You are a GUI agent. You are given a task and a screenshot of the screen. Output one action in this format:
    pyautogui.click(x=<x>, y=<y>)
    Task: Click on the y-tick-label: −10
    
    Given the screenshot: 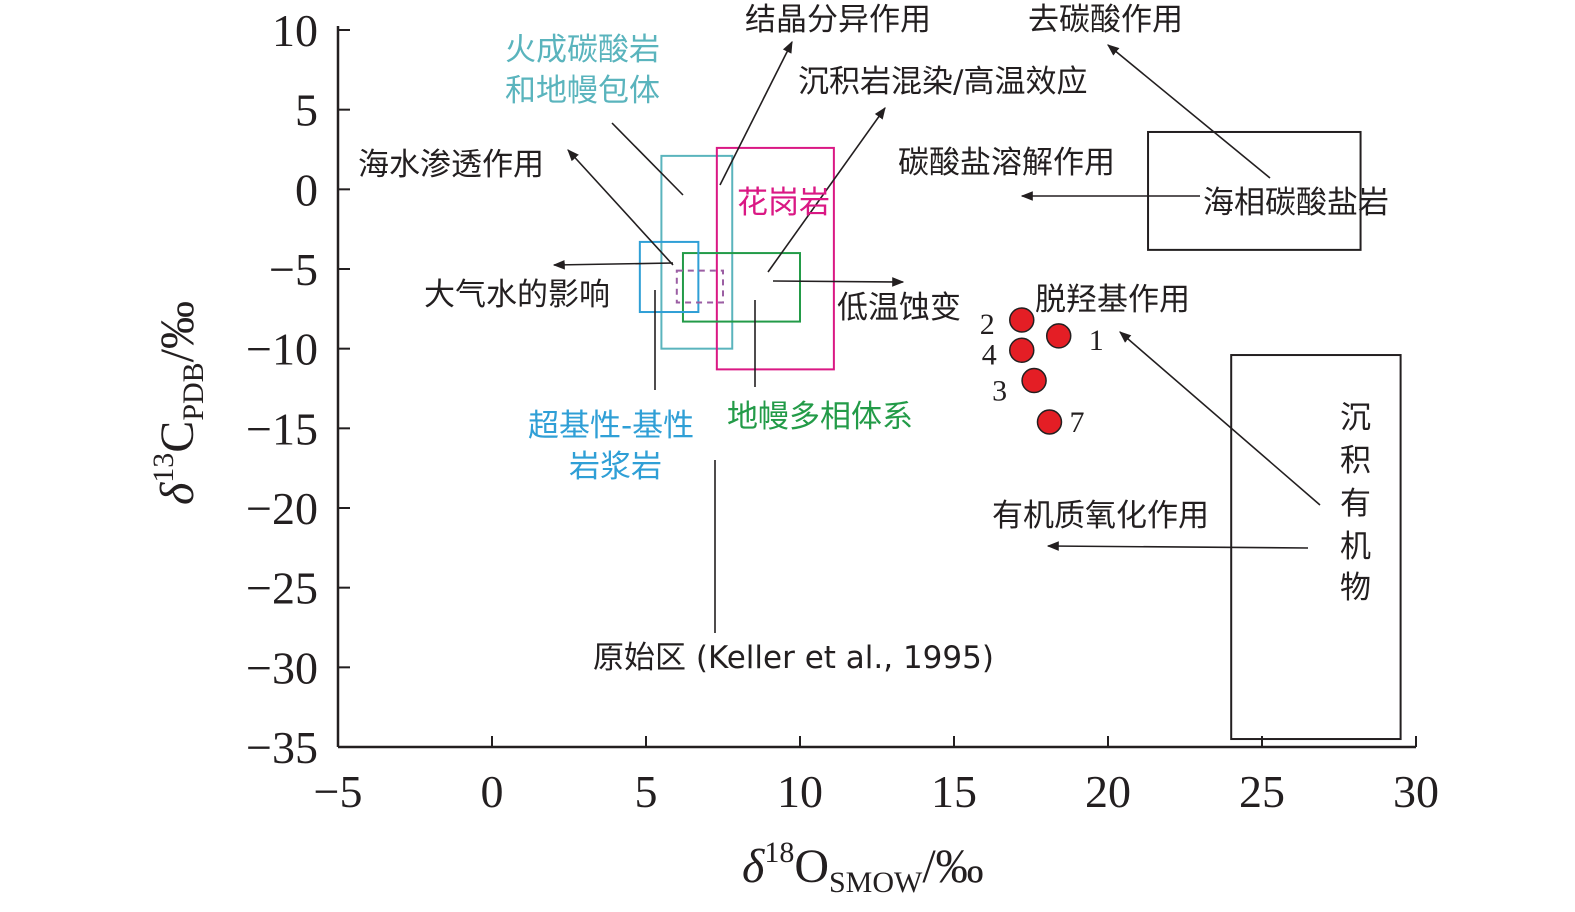 What is the action you would take?
    pyautogui.click(x=282, y=349)
    